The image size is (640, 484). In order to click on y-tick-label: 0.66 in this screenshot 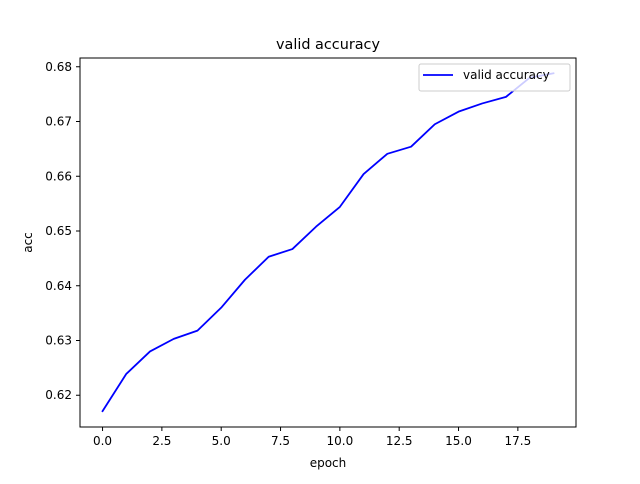, I will do `click(58, 176)`.